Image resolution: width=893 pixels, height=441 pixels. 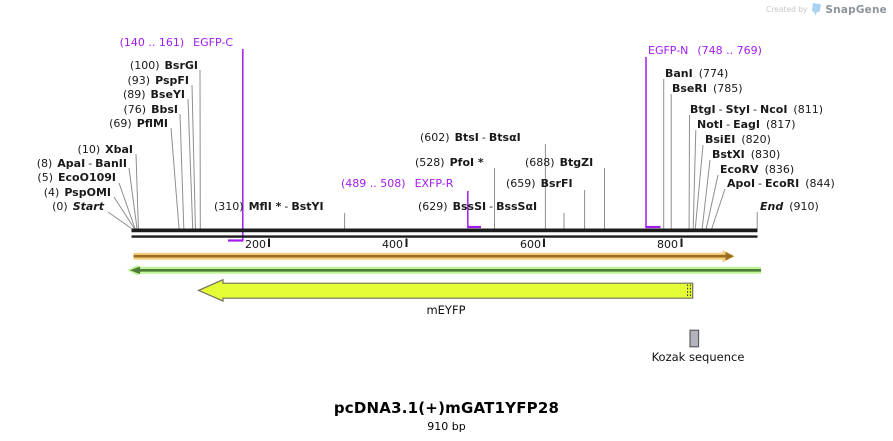 What do you see at coordinates (446, 310) in the screenshot?
I see `feature-label-meyfp: mEYFP` at bounding box center [446, 310].